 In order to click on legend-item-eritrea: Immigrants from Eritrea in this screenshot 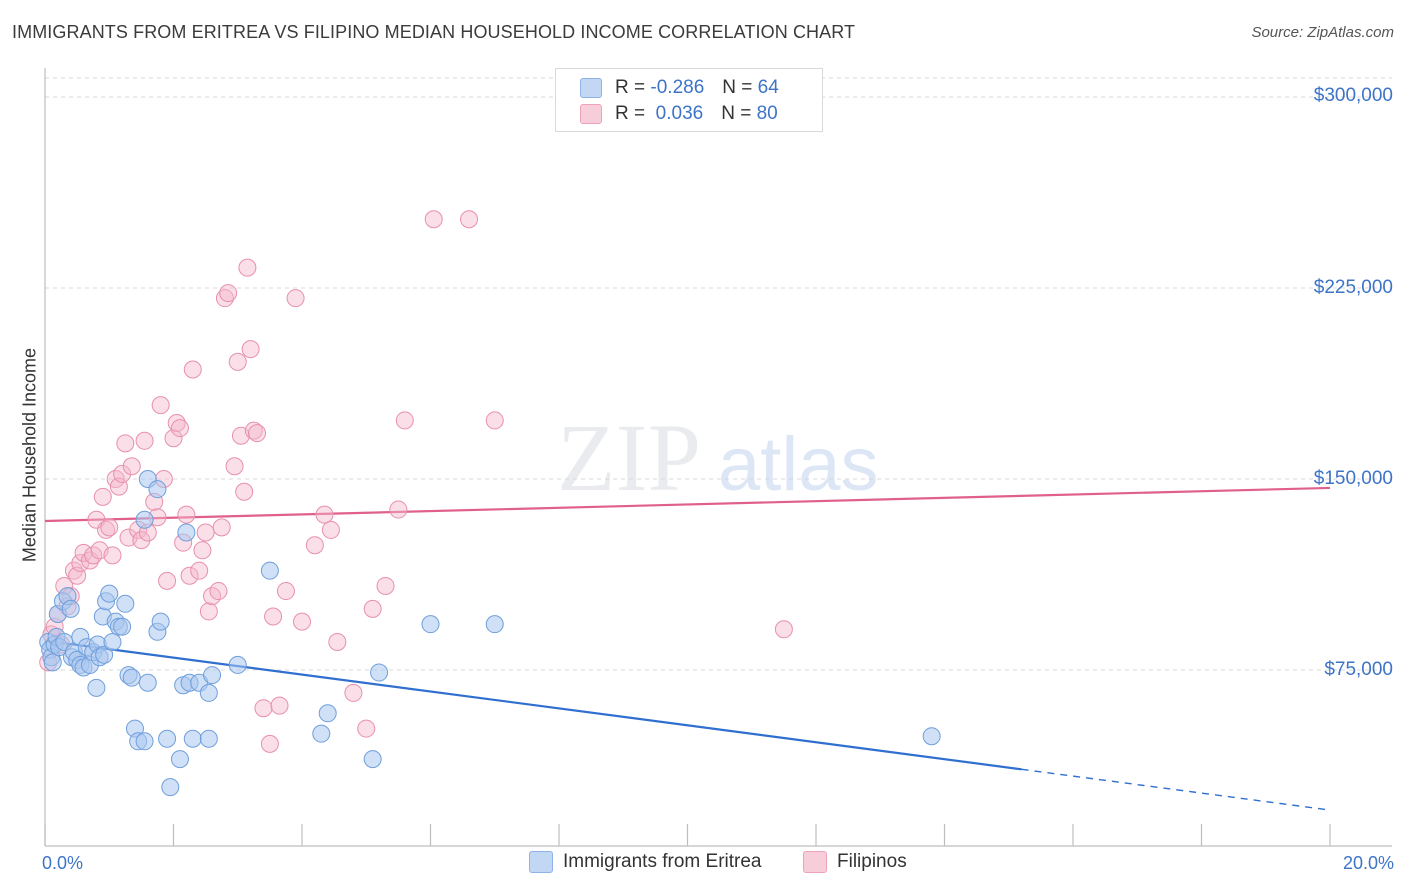, I will do `click(645, 862)`.